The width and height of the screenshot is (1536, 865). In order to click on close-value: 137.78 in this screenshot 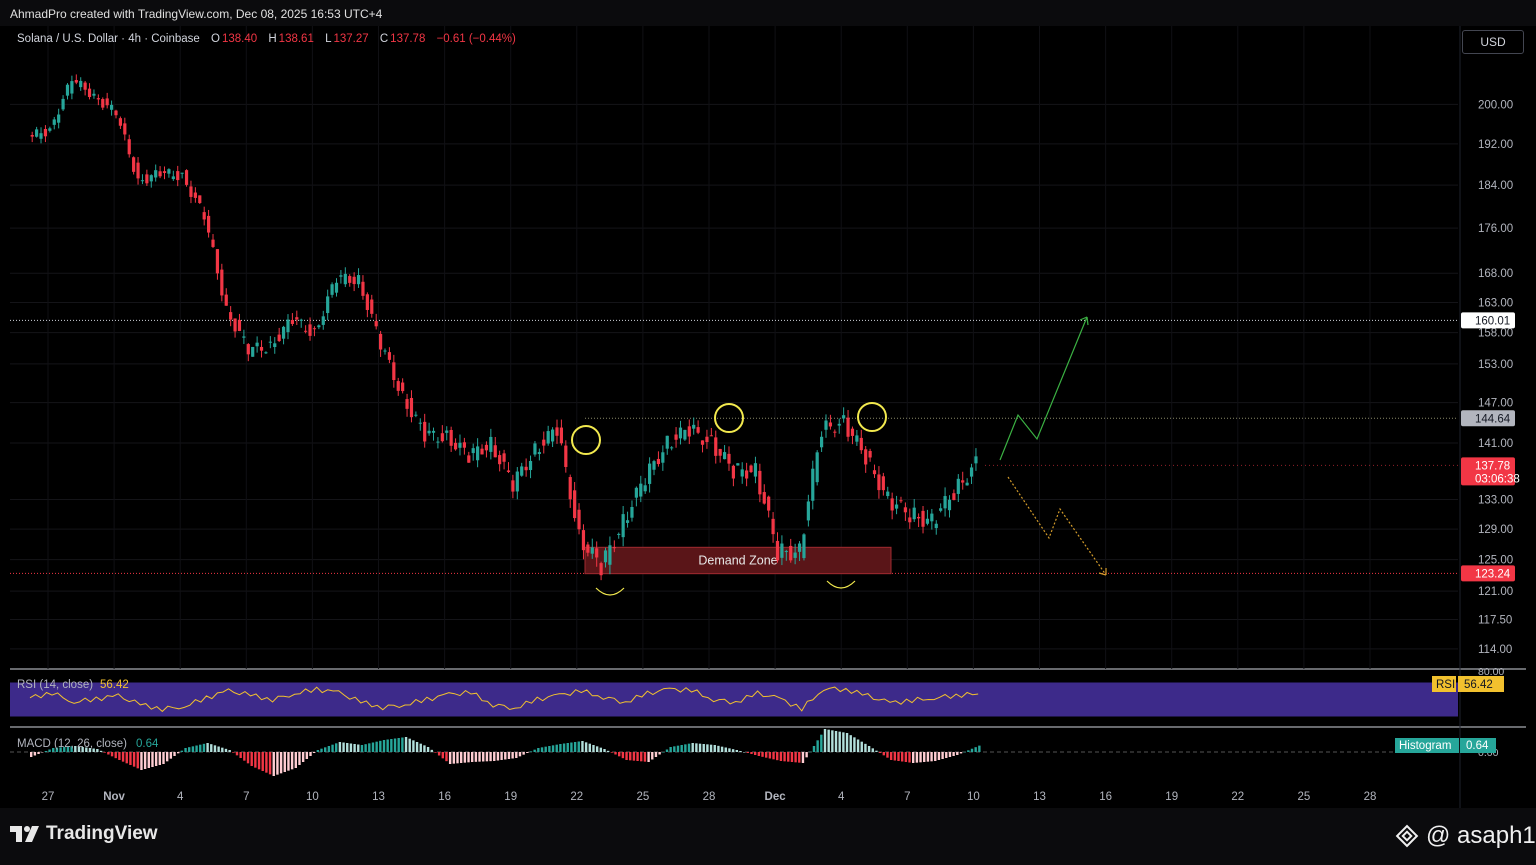, I will do `click(408, 39)`.